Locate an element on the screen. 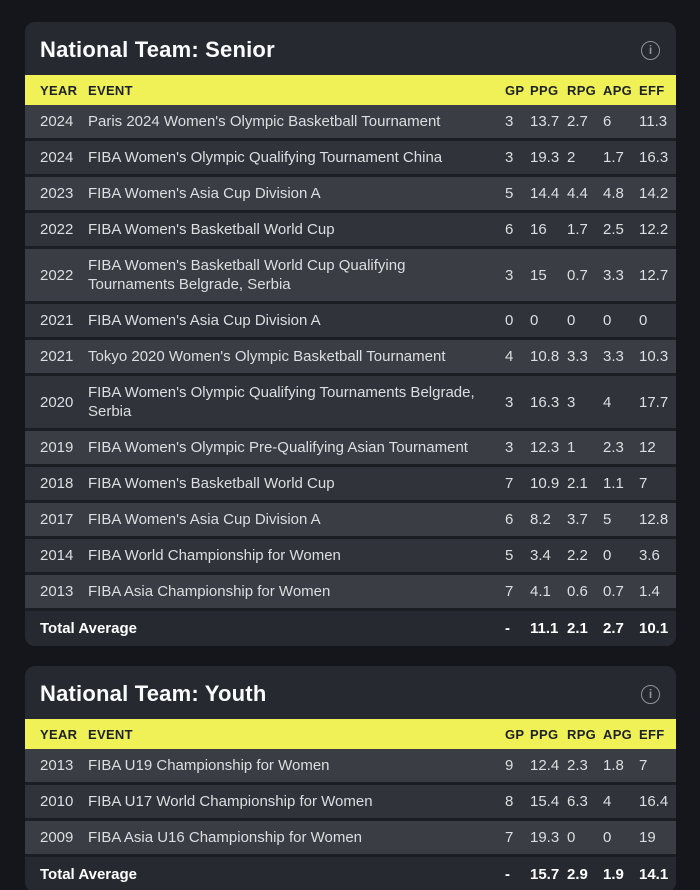  ppg-cell: 16 is located at coordinates (538, 229).